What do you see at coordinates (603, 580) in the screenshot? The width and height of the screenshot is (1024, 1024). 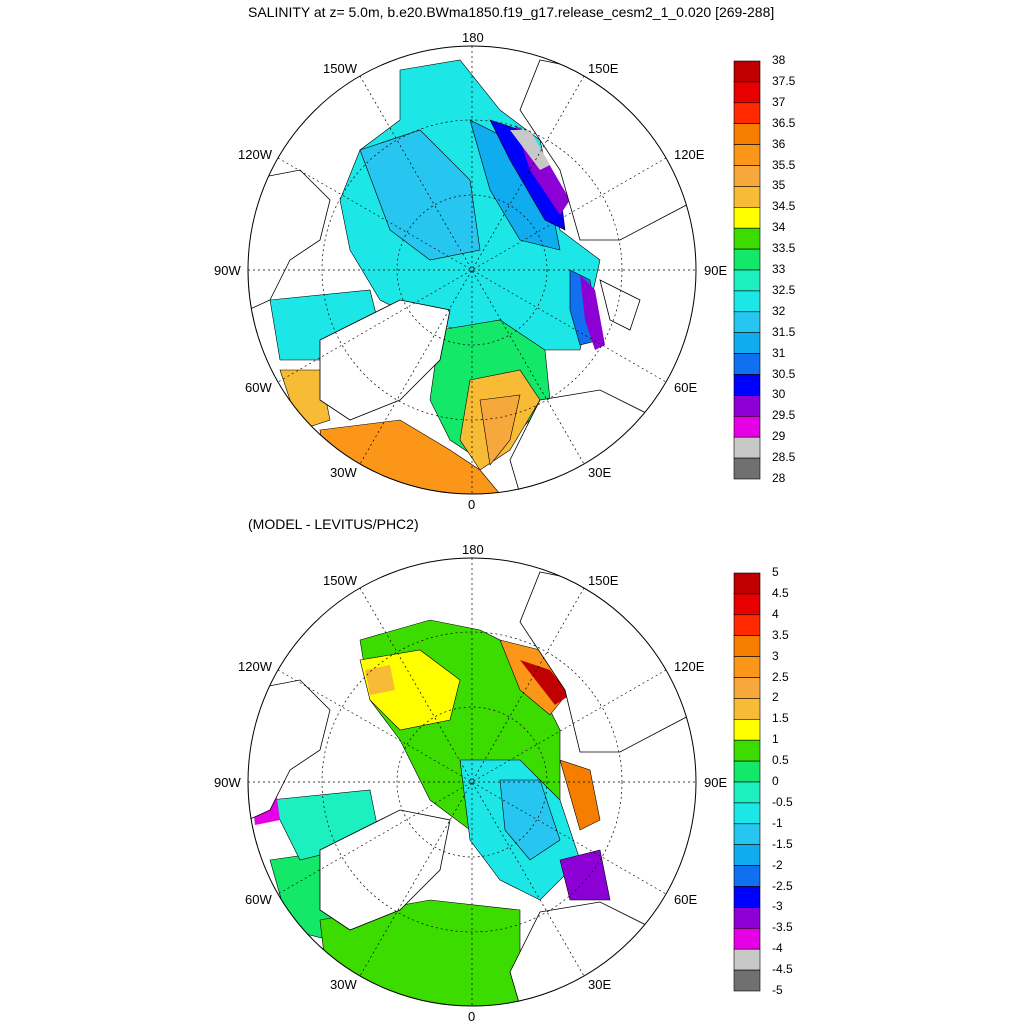 I see `bottom-label-150e: 150E` at bounding box center [603, 580].